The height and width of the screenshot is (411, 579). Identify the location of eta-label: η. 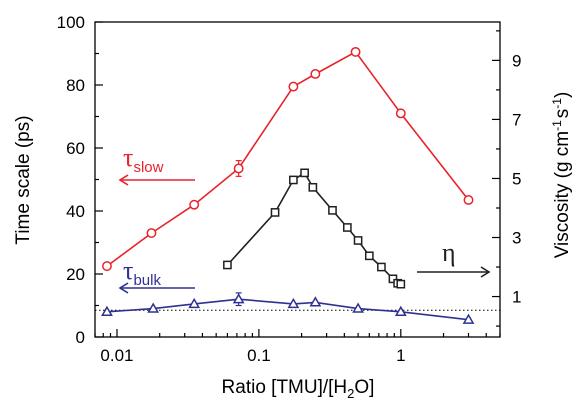
(449, 252).